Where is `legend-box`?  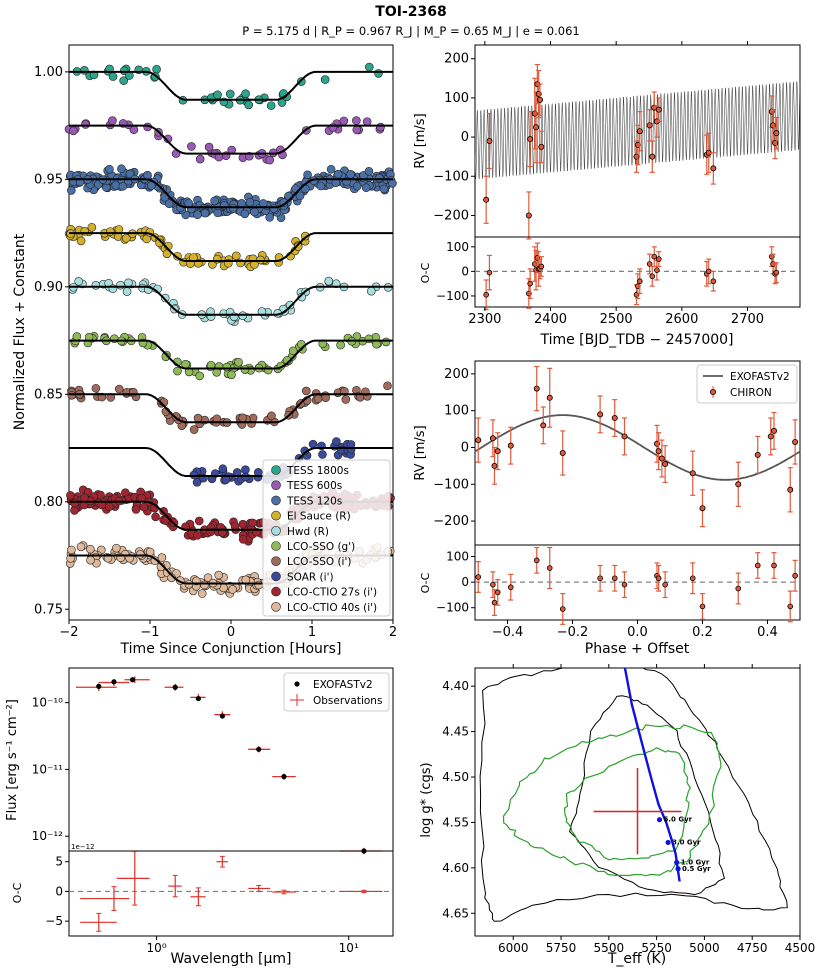
legend-box is located at coordinates (747, 384).